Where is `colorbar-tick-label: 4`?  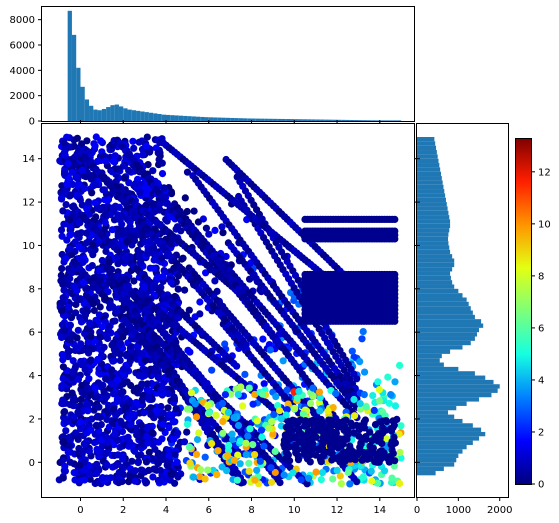 colorbar-tick-label: 4 is located at coordinates (541, 380).